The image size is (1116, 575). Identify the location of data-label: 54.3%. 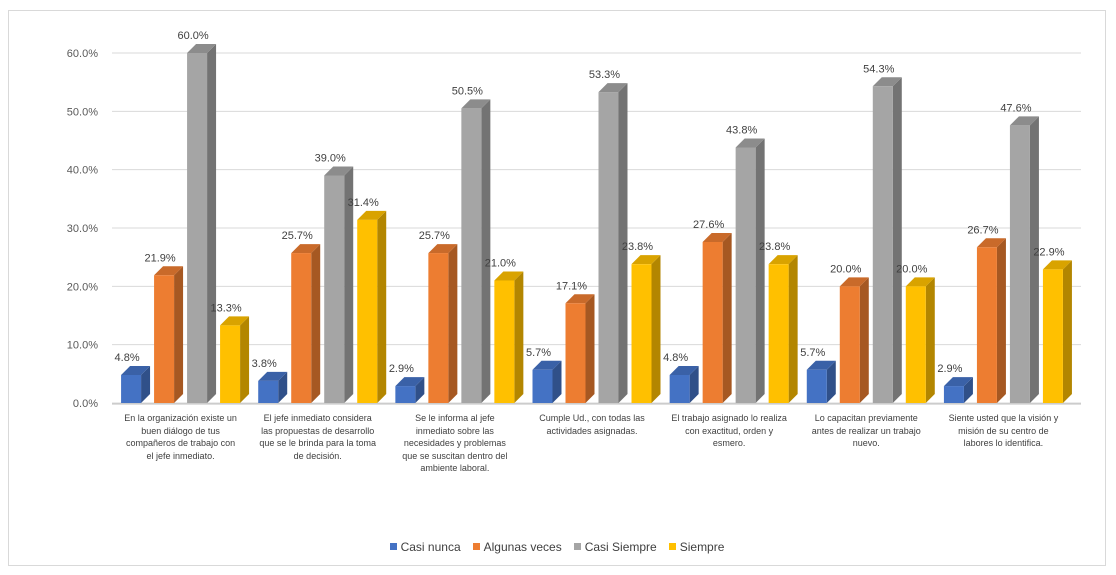
(878, 69).